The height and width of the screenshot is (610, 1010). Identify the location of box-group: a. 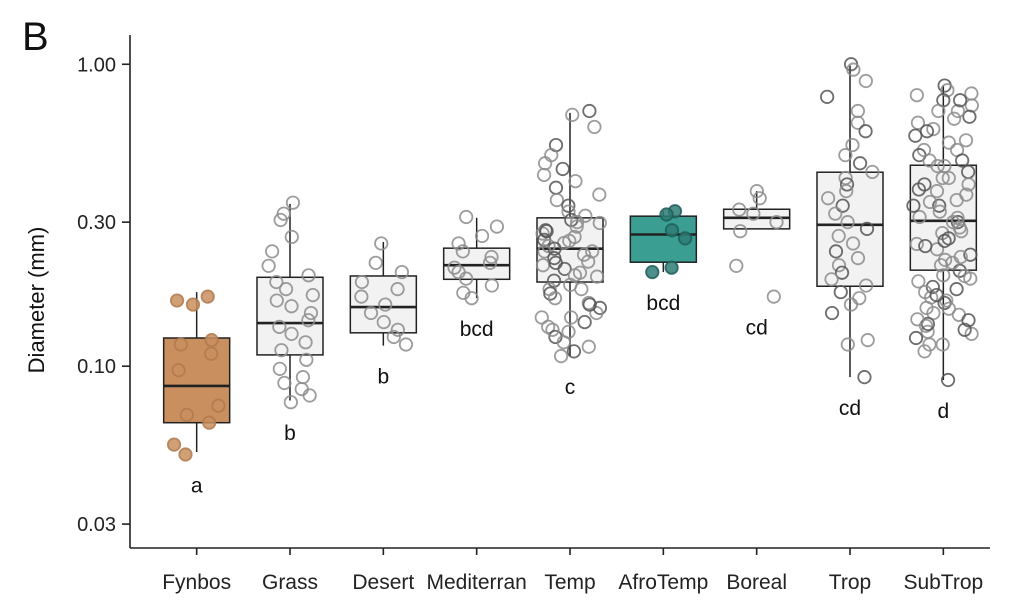
(196, 393).